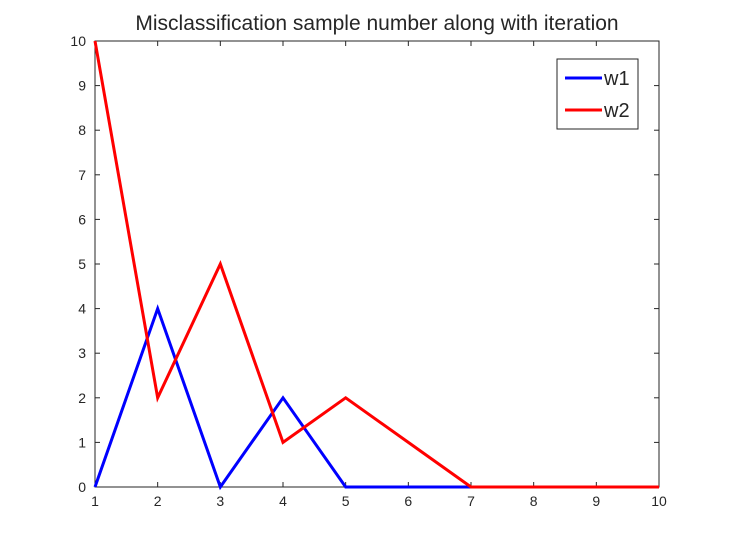 The height and width of the screenshot is (552, 729). What do you see at coordinates (82, 219) in the screenshot?
I see `y-tick-label: 6` at bounding box center [82, 219].